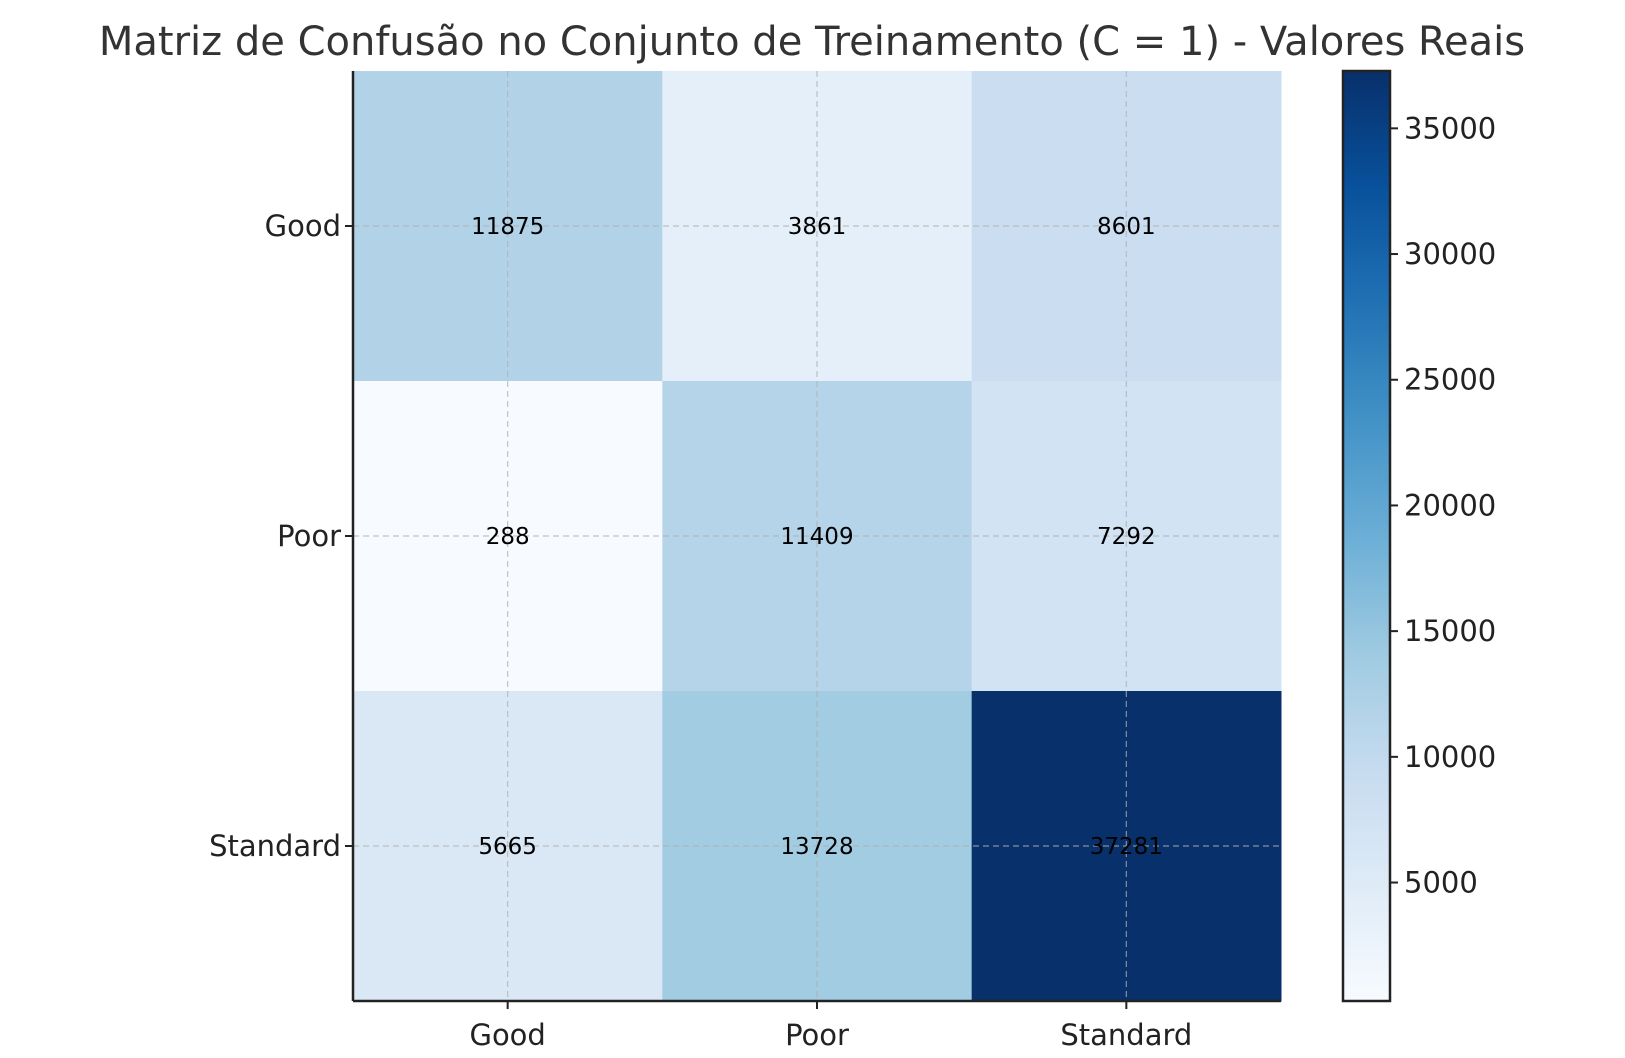 Image resolution: width=1625 pixels, height=1058 pixels. Describe the element at coordinates (303, 226) in the screenshot. I see `y-tick-label: Good` at that location.